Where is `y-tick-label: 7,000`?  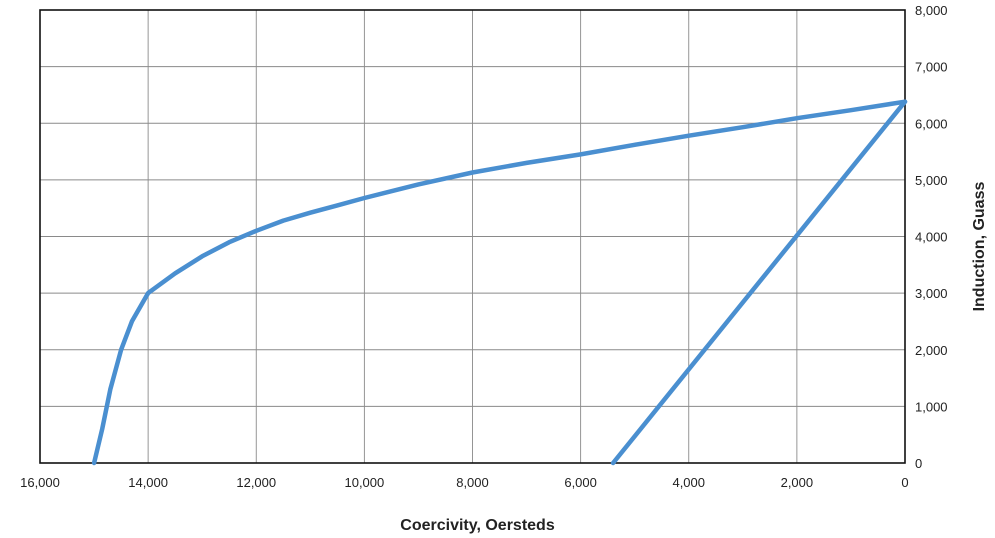
y-tick-label: 7,000 is located at coordinates (931, 67).